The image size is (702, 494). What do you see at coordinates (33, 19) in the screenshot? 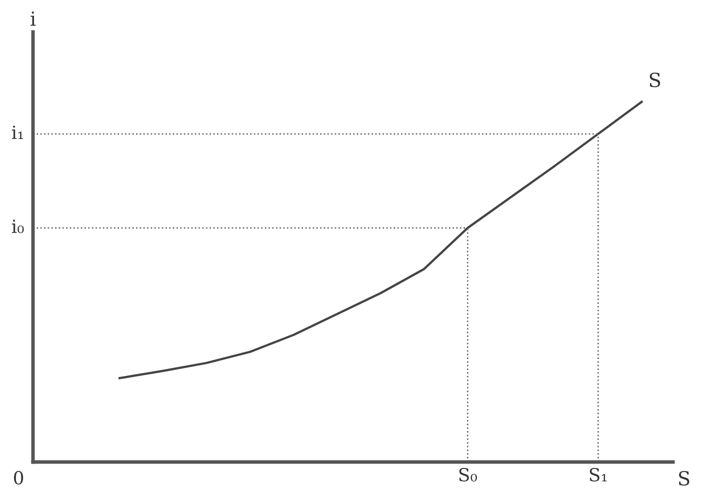
I see `text: i` at bounding box center [33, 19].